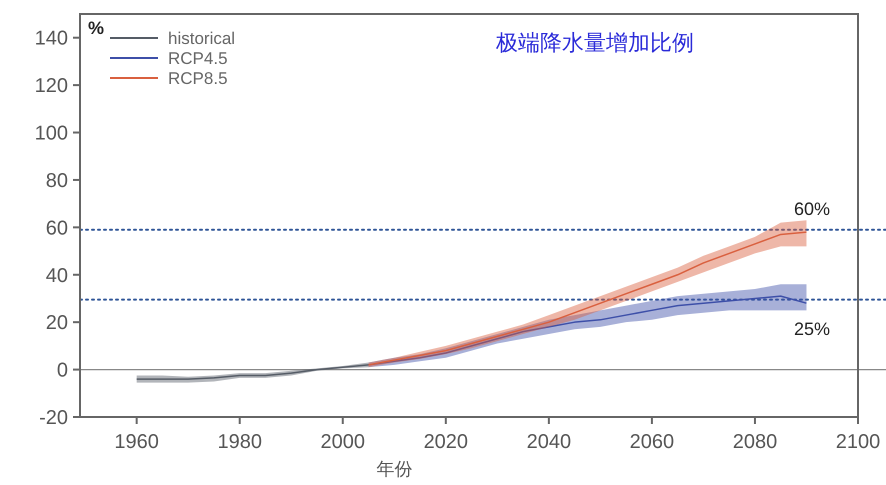  What do you see at coordinates (202, 38) in the screenshot?
I see `legend-label: historical` at bounding box center [202, 38].